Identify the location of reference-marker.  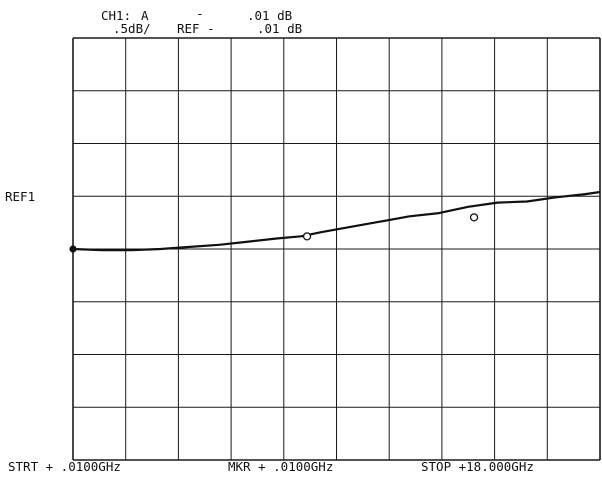
(73, 249).